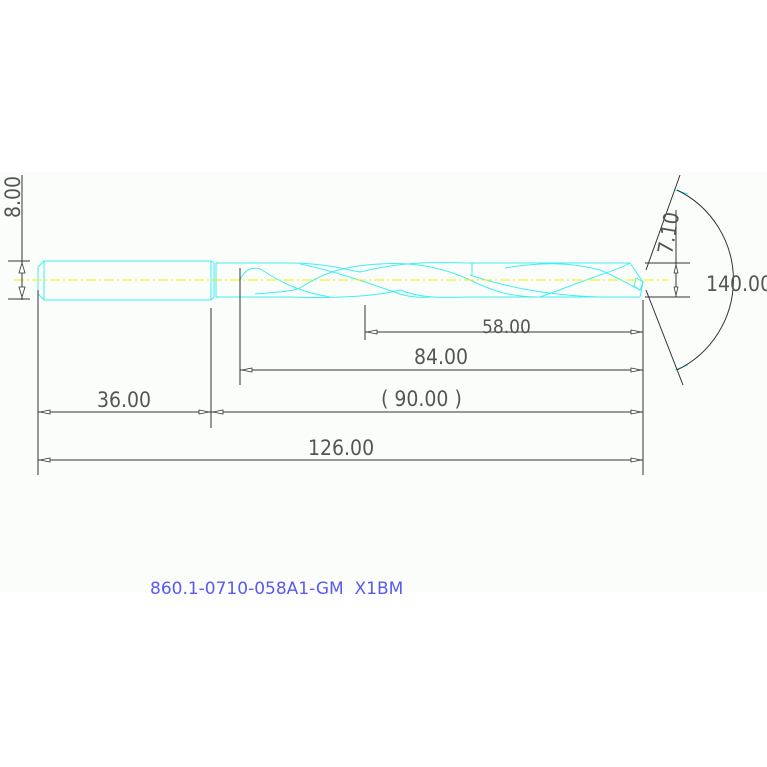 The width and height of the screenshot is (767, 767). I want to click on dim-shank-diameter: 8.00, so click(13, 197).